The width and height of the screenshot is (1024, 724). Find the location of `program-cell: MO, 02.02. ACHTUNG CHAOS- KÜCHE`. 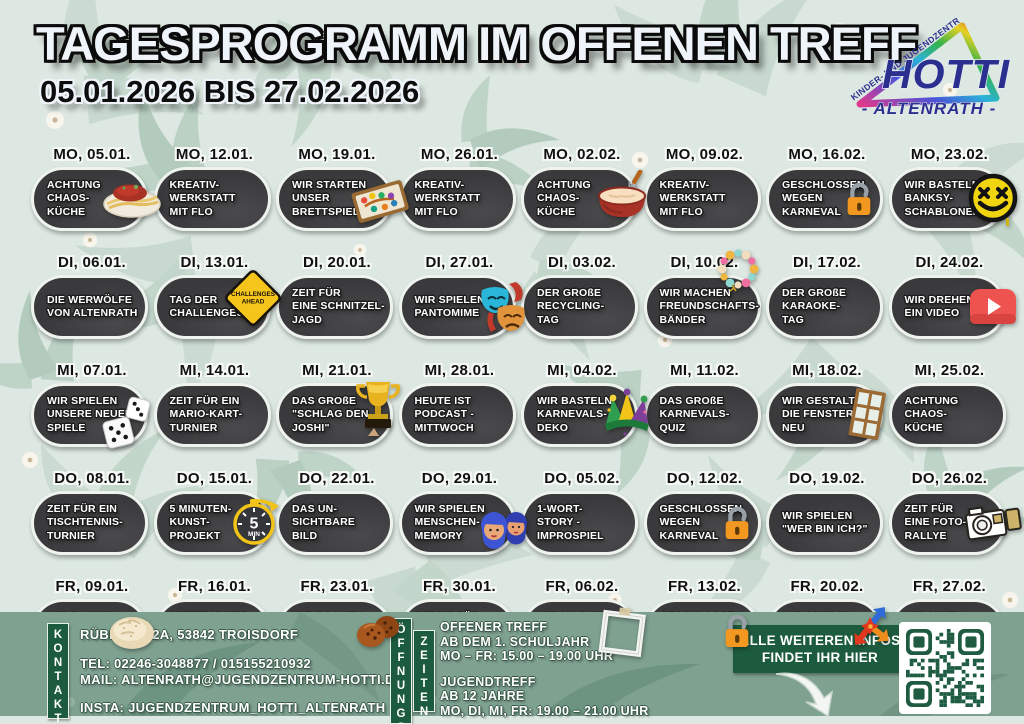

program-cell: MO, 02.02. ACHTUNG CHAOS- KÜCHE is located at coordinates (583, 188).